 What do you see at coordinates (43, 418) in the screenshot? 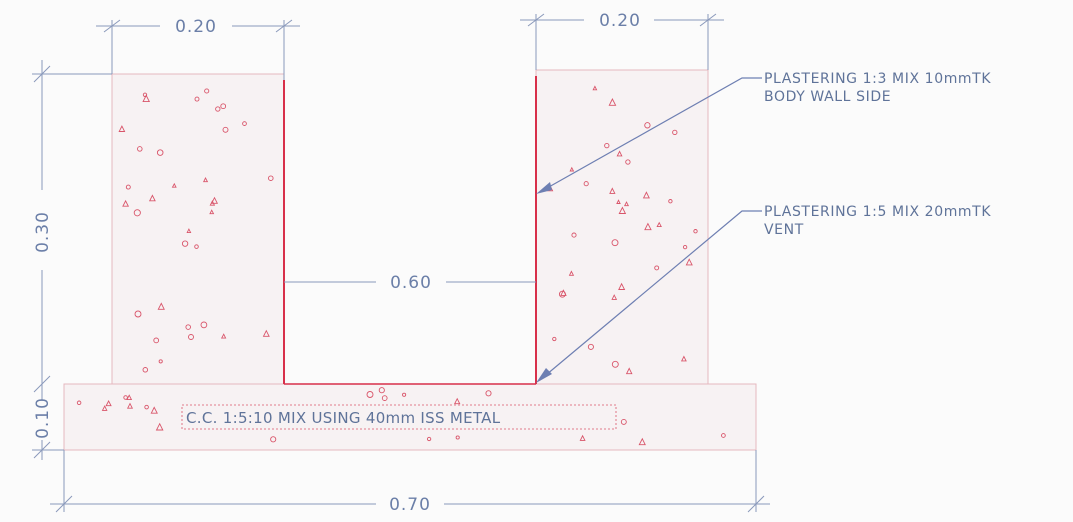
I see `base-thickness-label: 0.10` at bounding box center [43, 418].